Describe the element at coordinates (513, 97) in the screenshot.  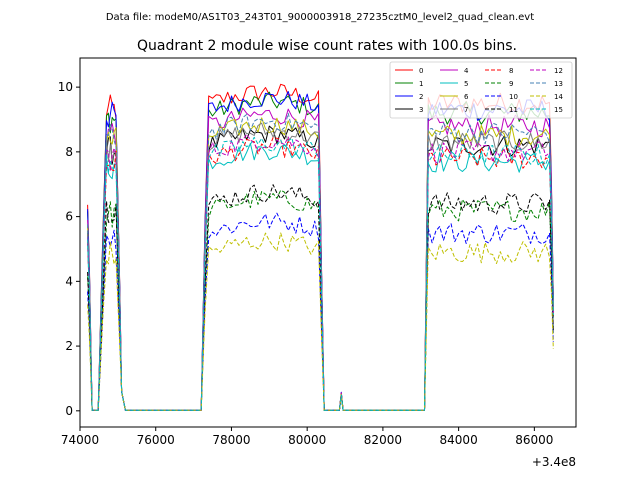
I see `legend-label-10: 10` at that location.